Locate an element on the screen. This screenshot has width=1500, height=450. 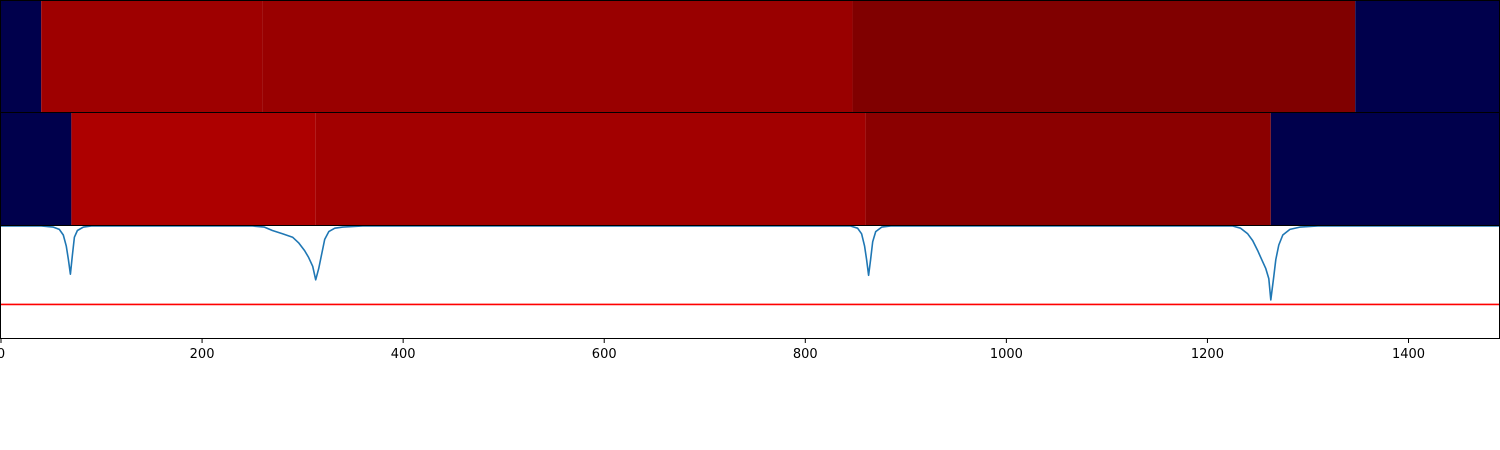
x-axis: 0 200 400 600 800 1000 1200 1400 is located at coordinates (712, 350).